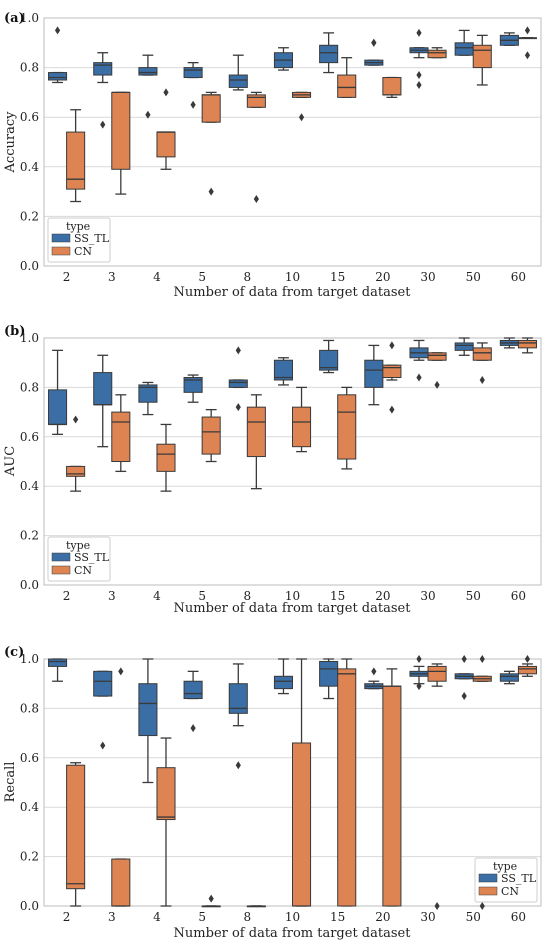 Image resolution: width=550 pixels, height=941 pixels. I want to click on x-axis-label: Number of data from target dataset, so click(293, 608).